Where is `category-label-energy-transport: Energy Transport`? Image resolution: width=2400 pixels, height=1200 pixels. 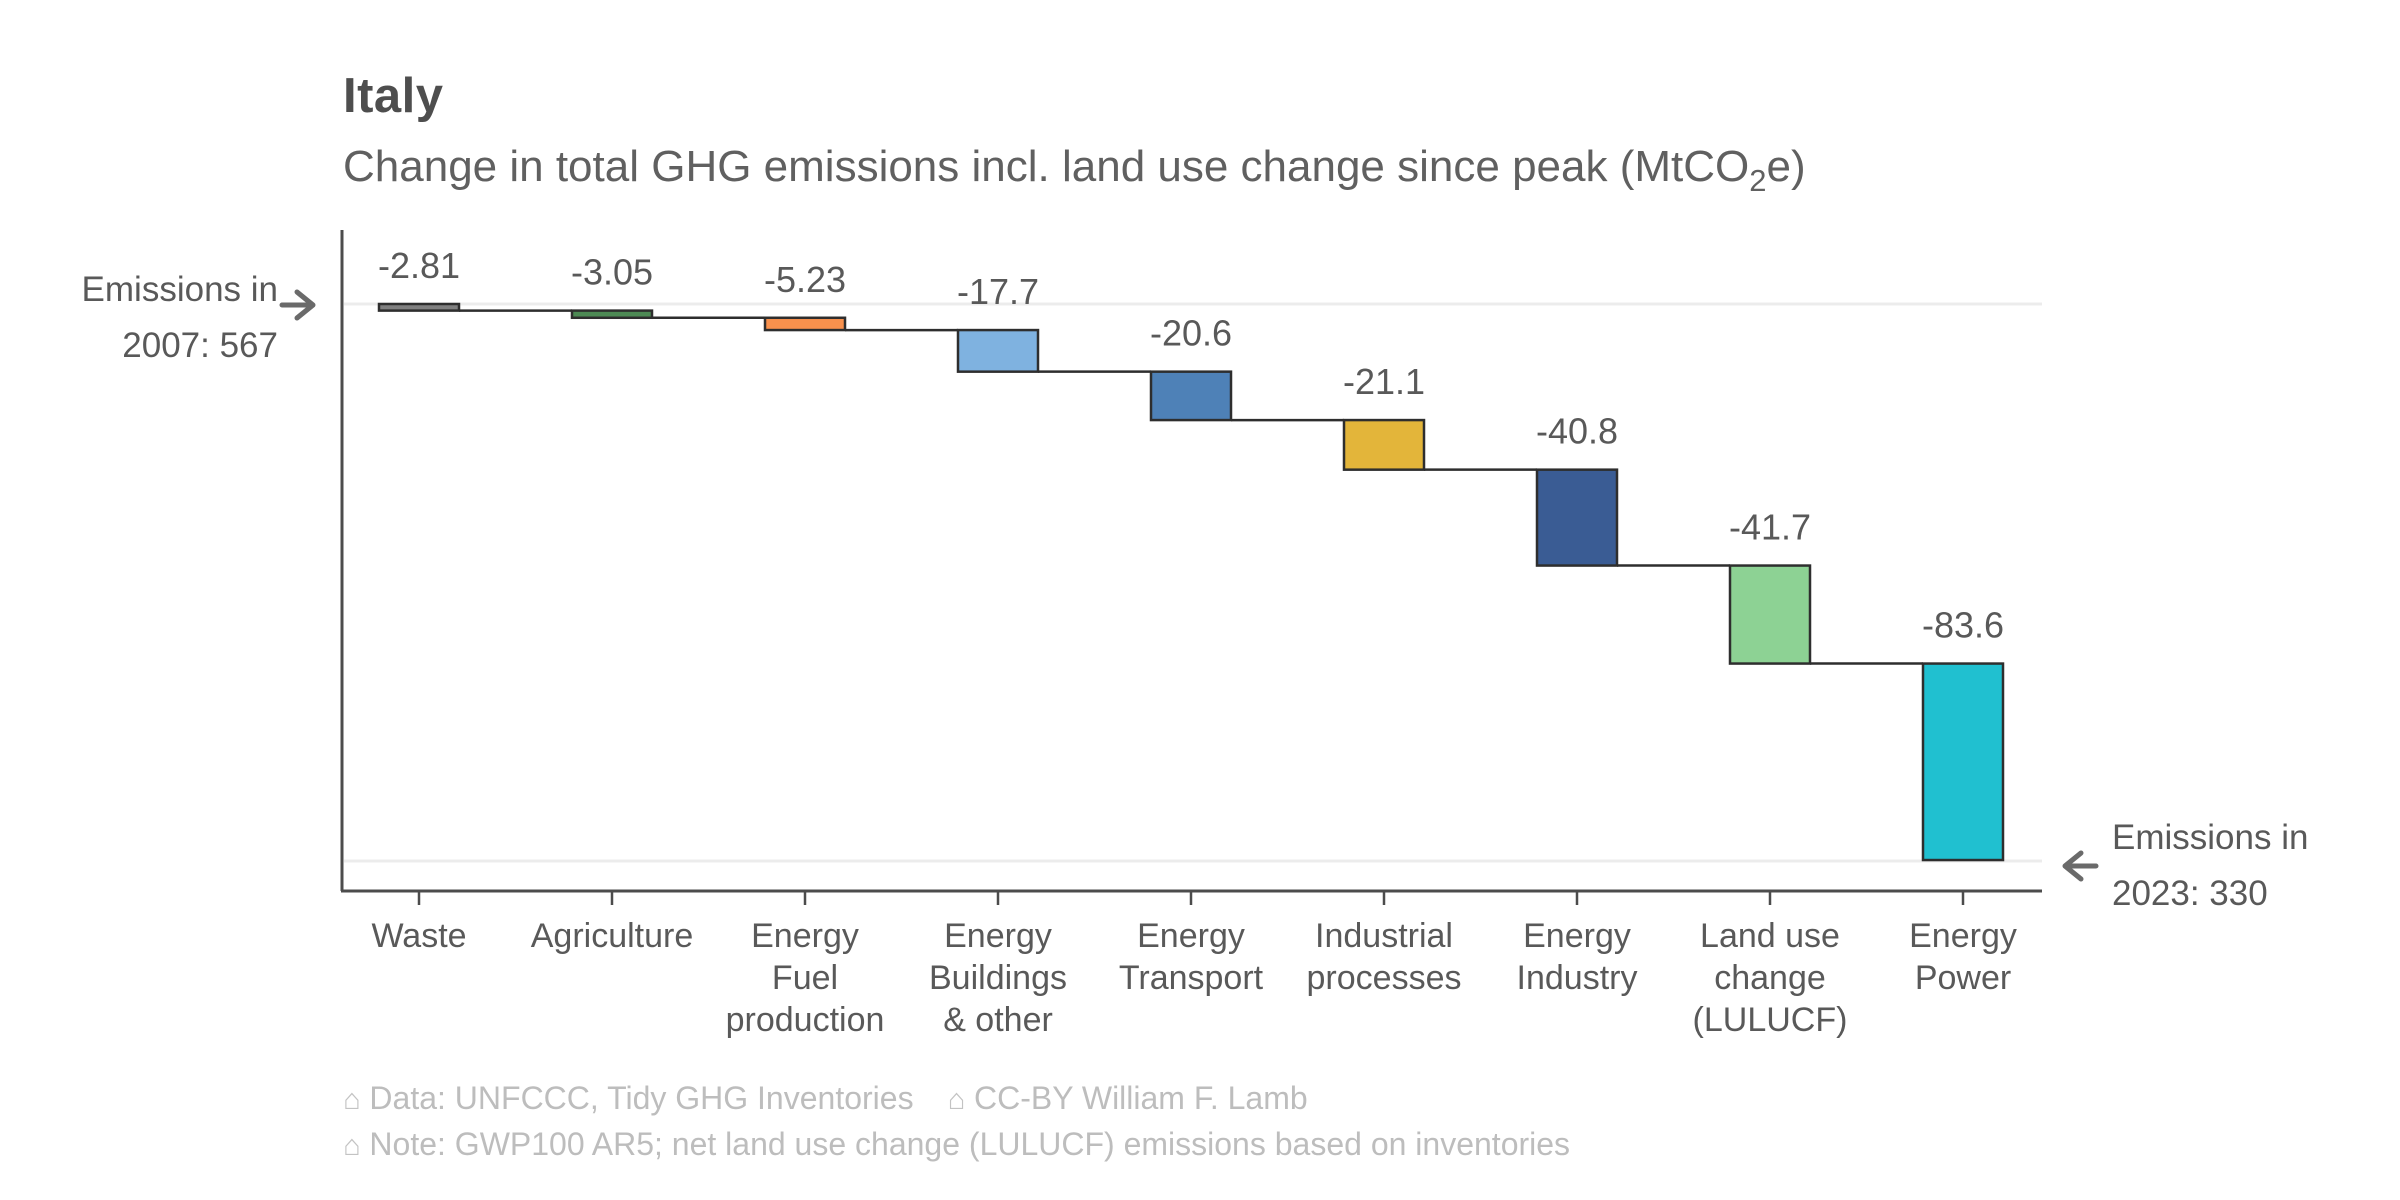
category-label-energy-transport: Energy Transport is located at coordinates (1191, 957).